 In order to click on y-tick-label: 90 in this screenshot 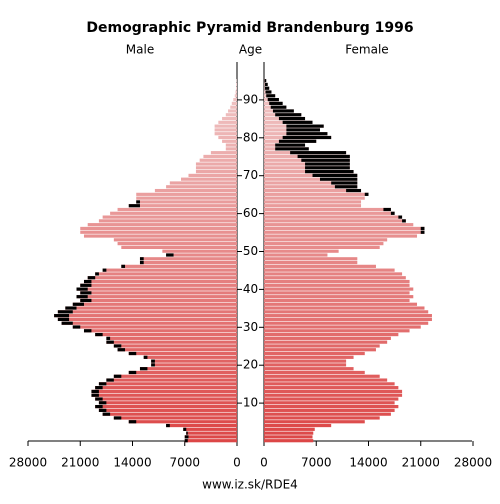, I will do `click(250, 99)`.